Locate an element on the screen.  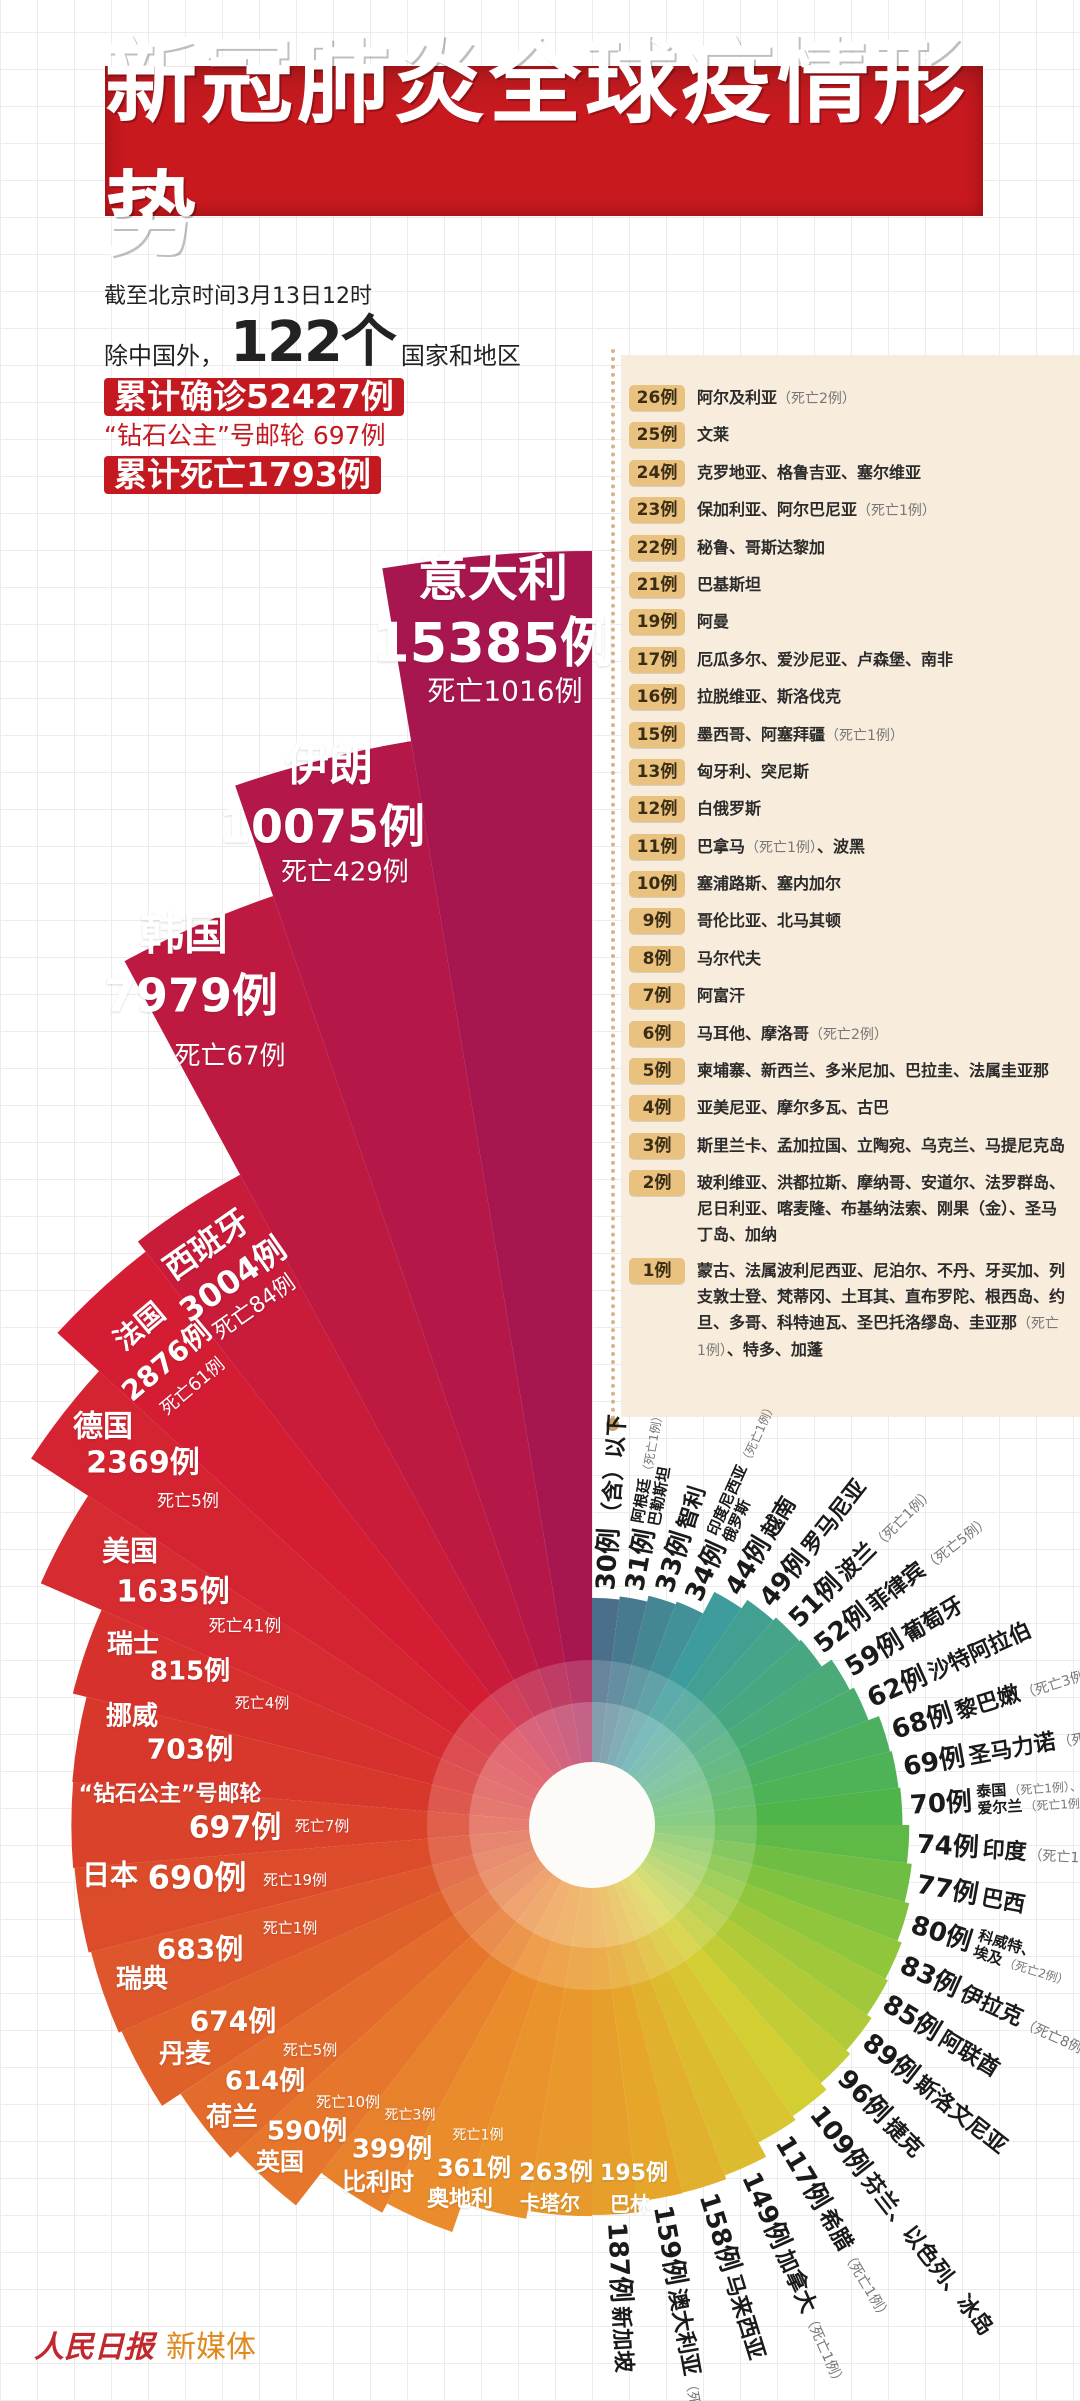
country-name: 卡塔尔 is located at coordinates (550, 2203).